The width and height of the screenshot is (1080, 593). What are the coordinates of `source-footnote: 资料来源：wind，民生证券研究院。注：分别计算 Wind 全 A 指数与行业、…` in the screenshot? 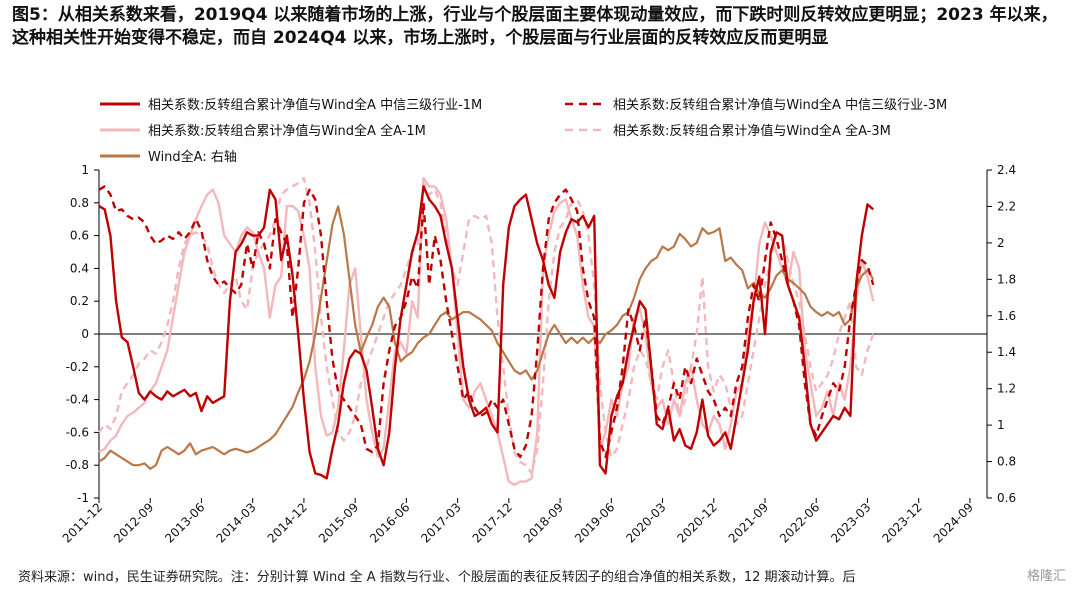 It's located at (437, 577).